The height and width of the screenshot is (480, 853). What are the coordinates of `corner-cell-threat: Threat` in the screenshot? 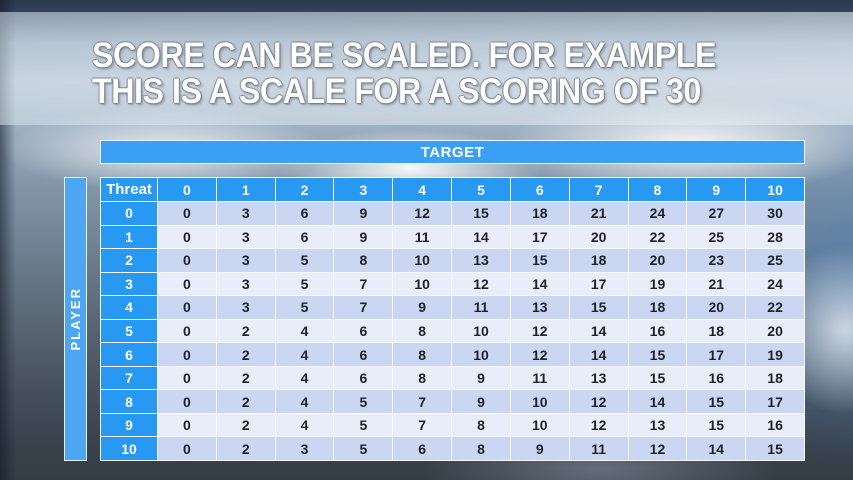 It's located at (129, 189).